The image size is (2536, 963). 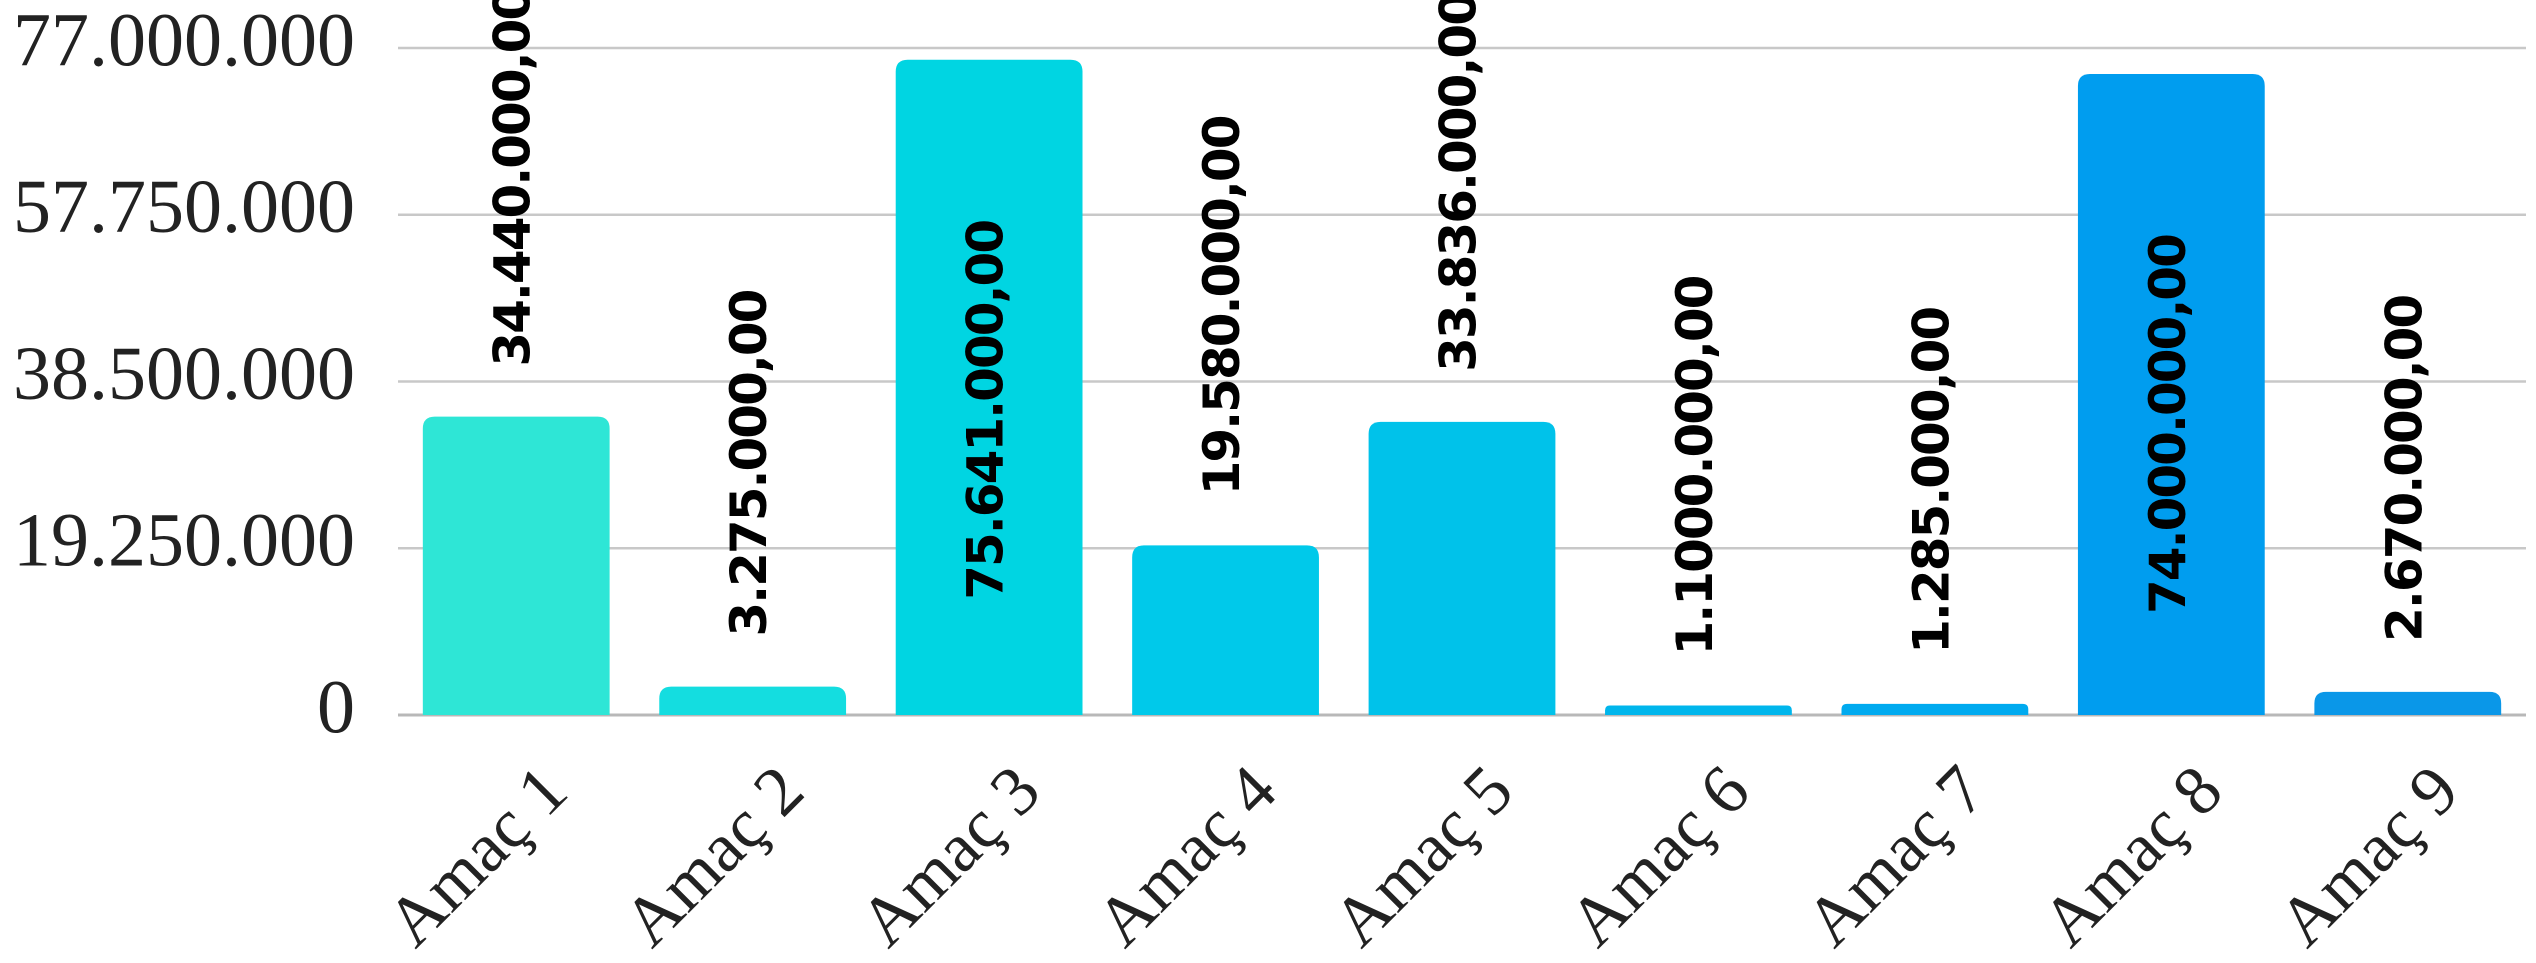 What do you see at coordinates (2404, 469) in the screenshot?
I see `value-label: 2.670.000,00` at bounding box center [2404, 469].